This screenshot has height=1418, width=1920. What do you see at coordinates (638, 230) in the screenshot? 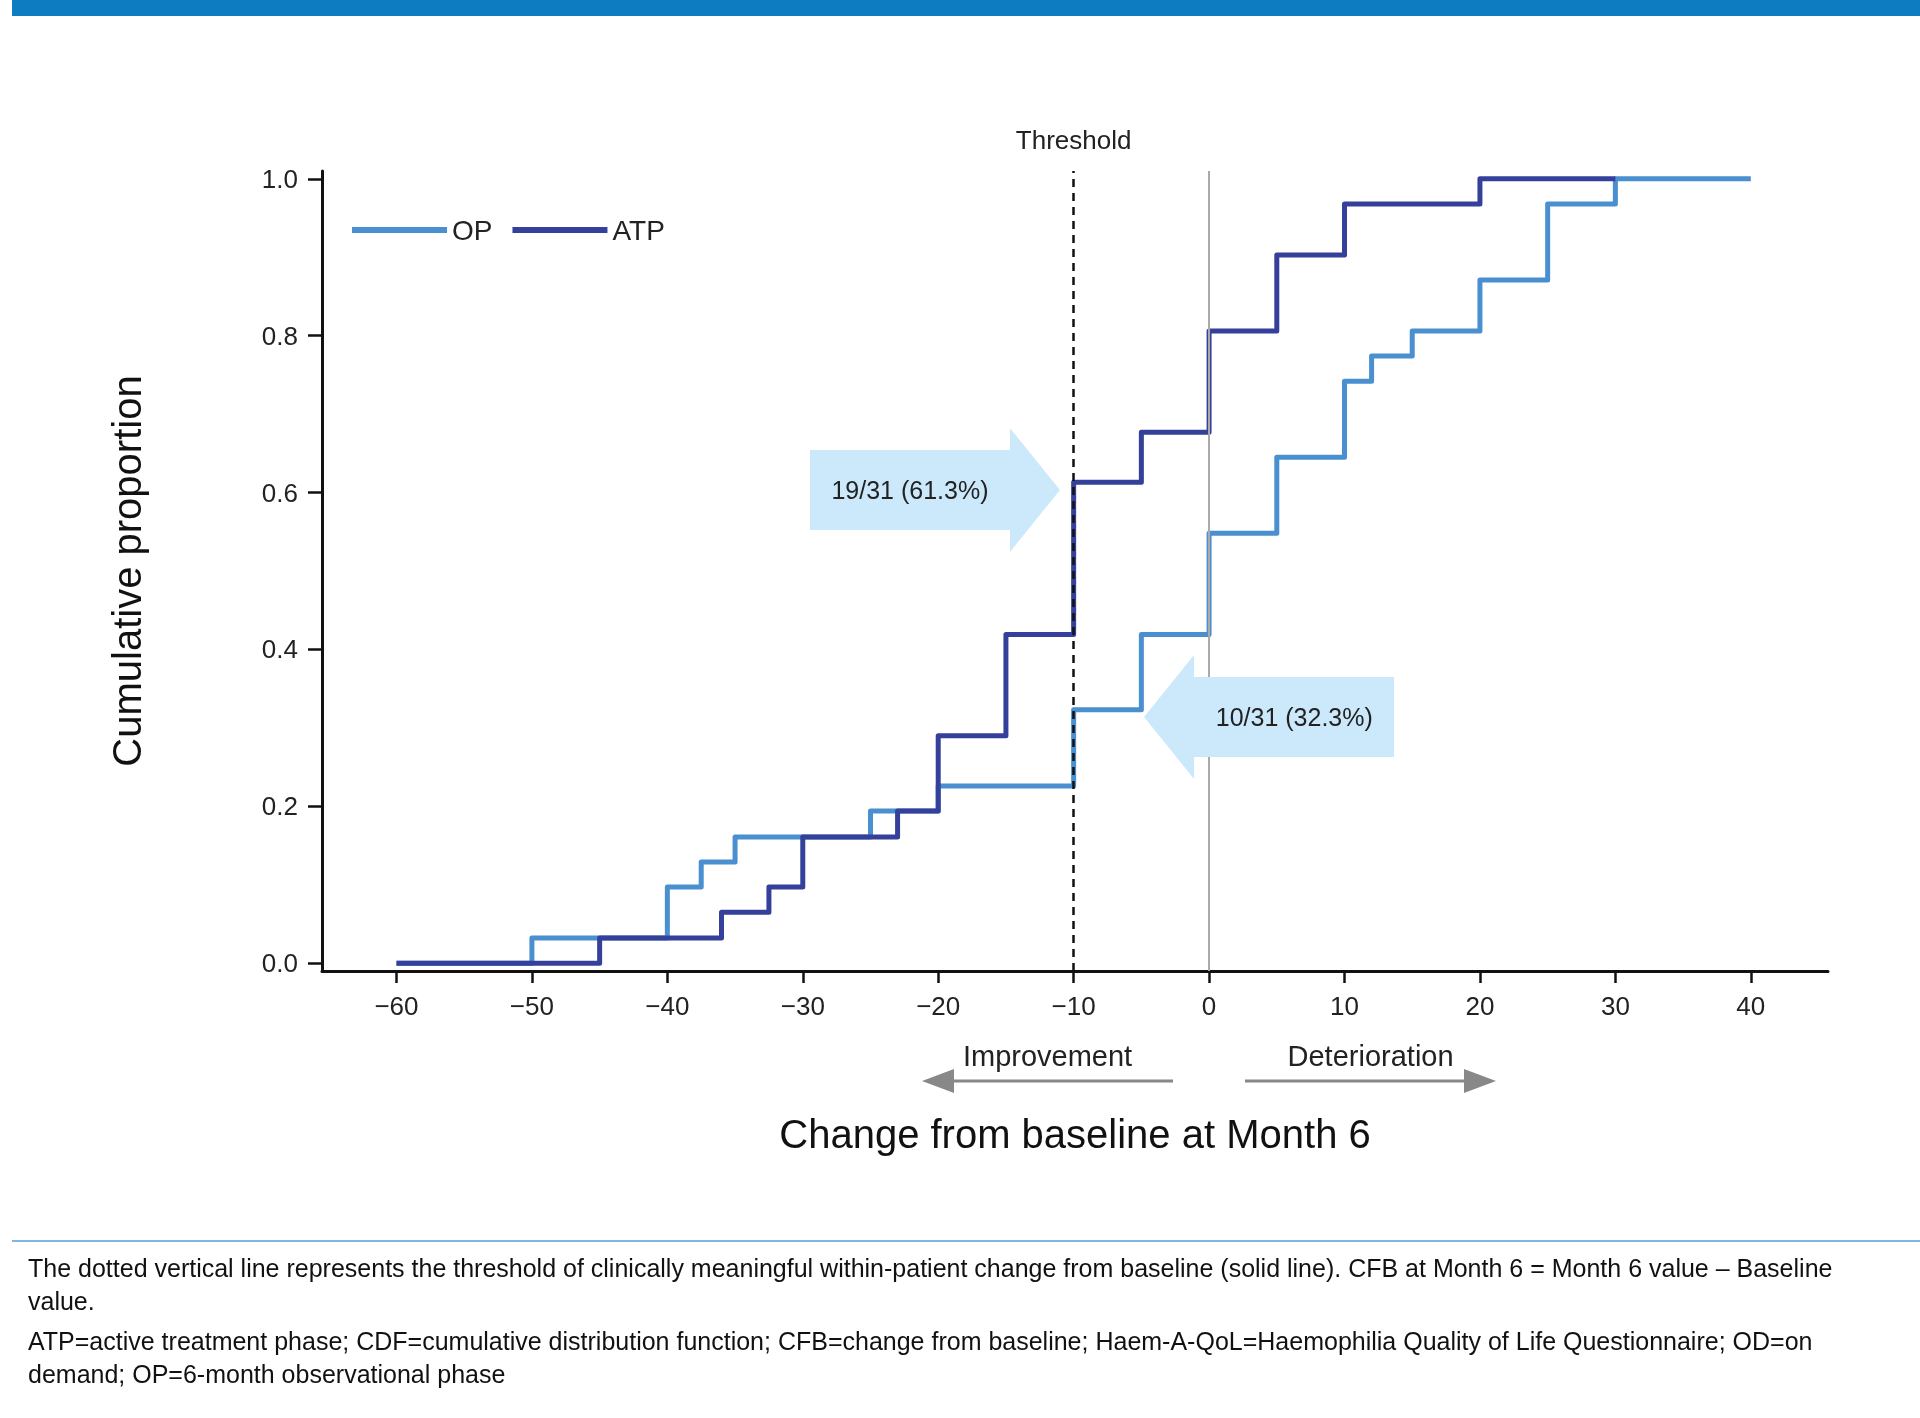
I see `legend-label: ATP` at bounding box center [638, 230].